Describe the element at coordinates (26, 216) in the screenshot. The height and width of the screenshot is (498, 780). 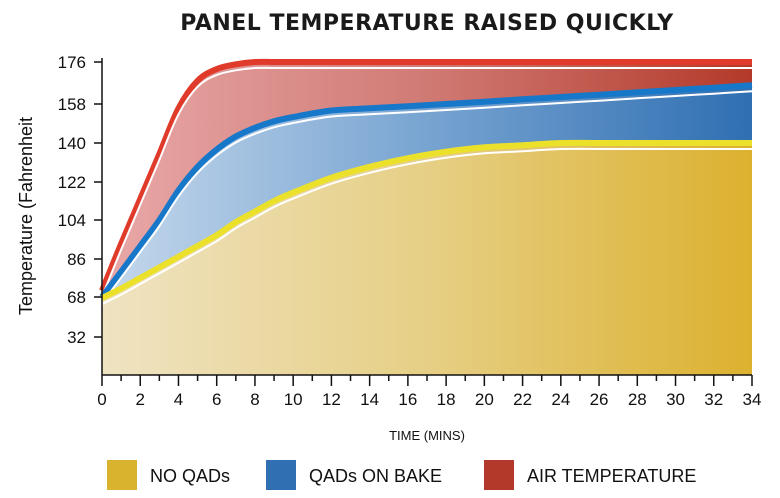
I see `y-axis-label: Temperature (Fahrenheit` at that location.